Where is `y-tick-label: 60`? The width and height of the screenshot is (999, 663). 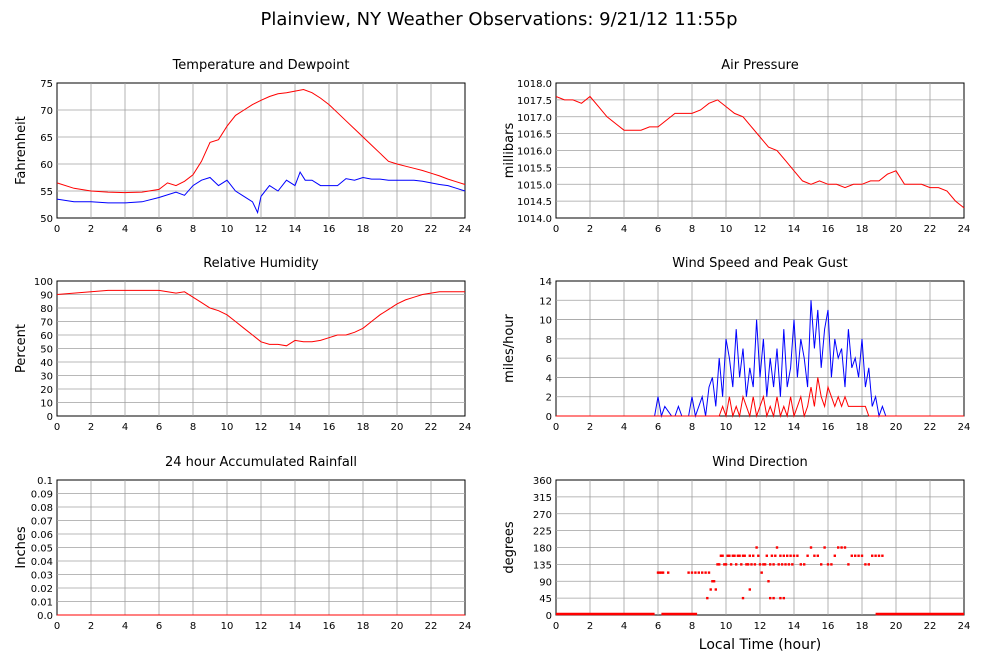
y-tick-label: 60 is located at coordinates (46, 165).